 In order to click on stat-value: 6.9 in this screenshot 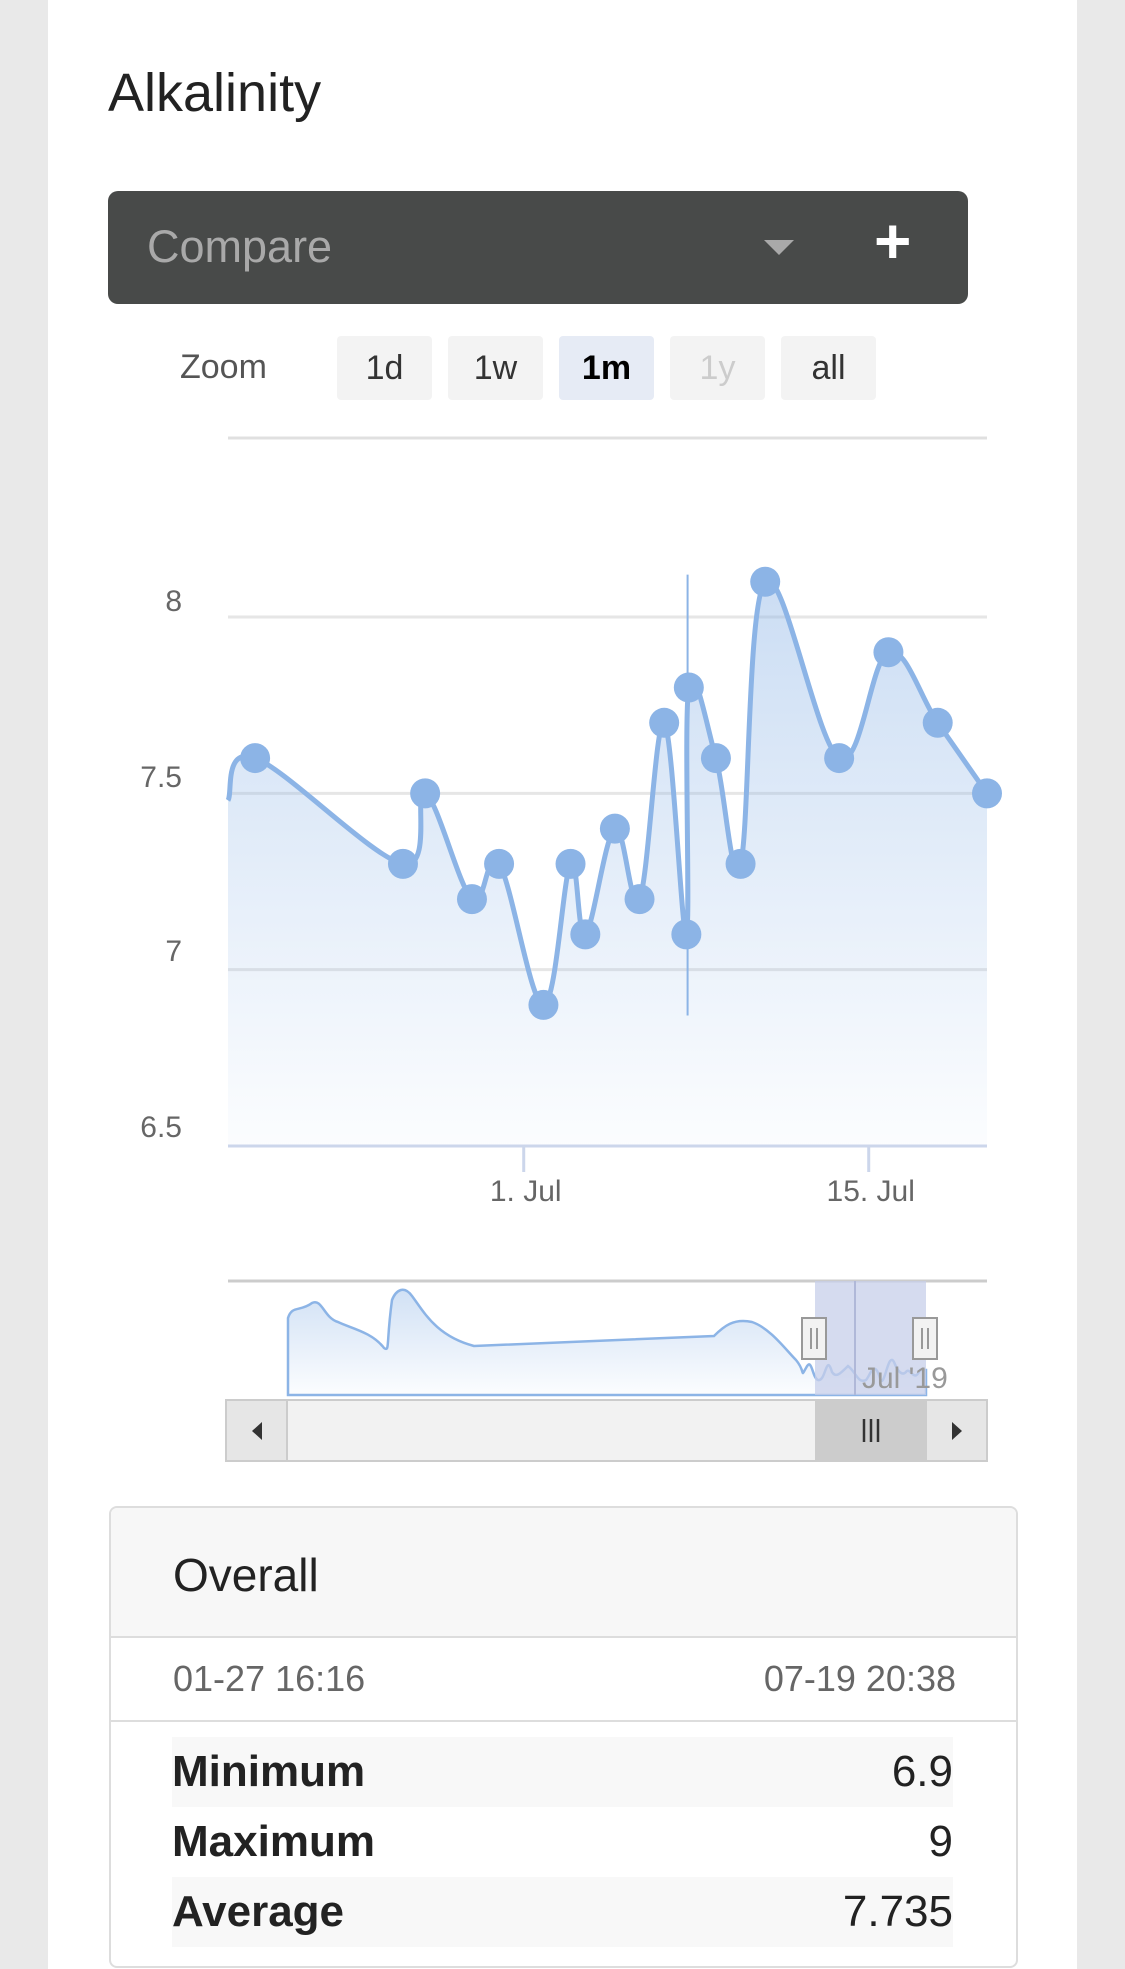, I will do `click(922, 1771)`.